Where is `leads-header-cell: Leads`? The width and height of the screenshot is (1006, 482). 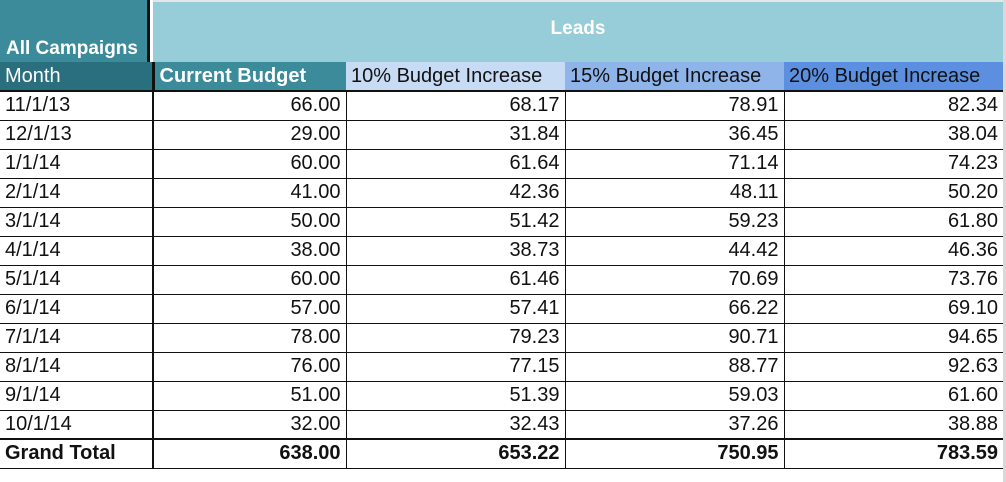 leads-header-cell: Leads is located at coordinates (578, 32).